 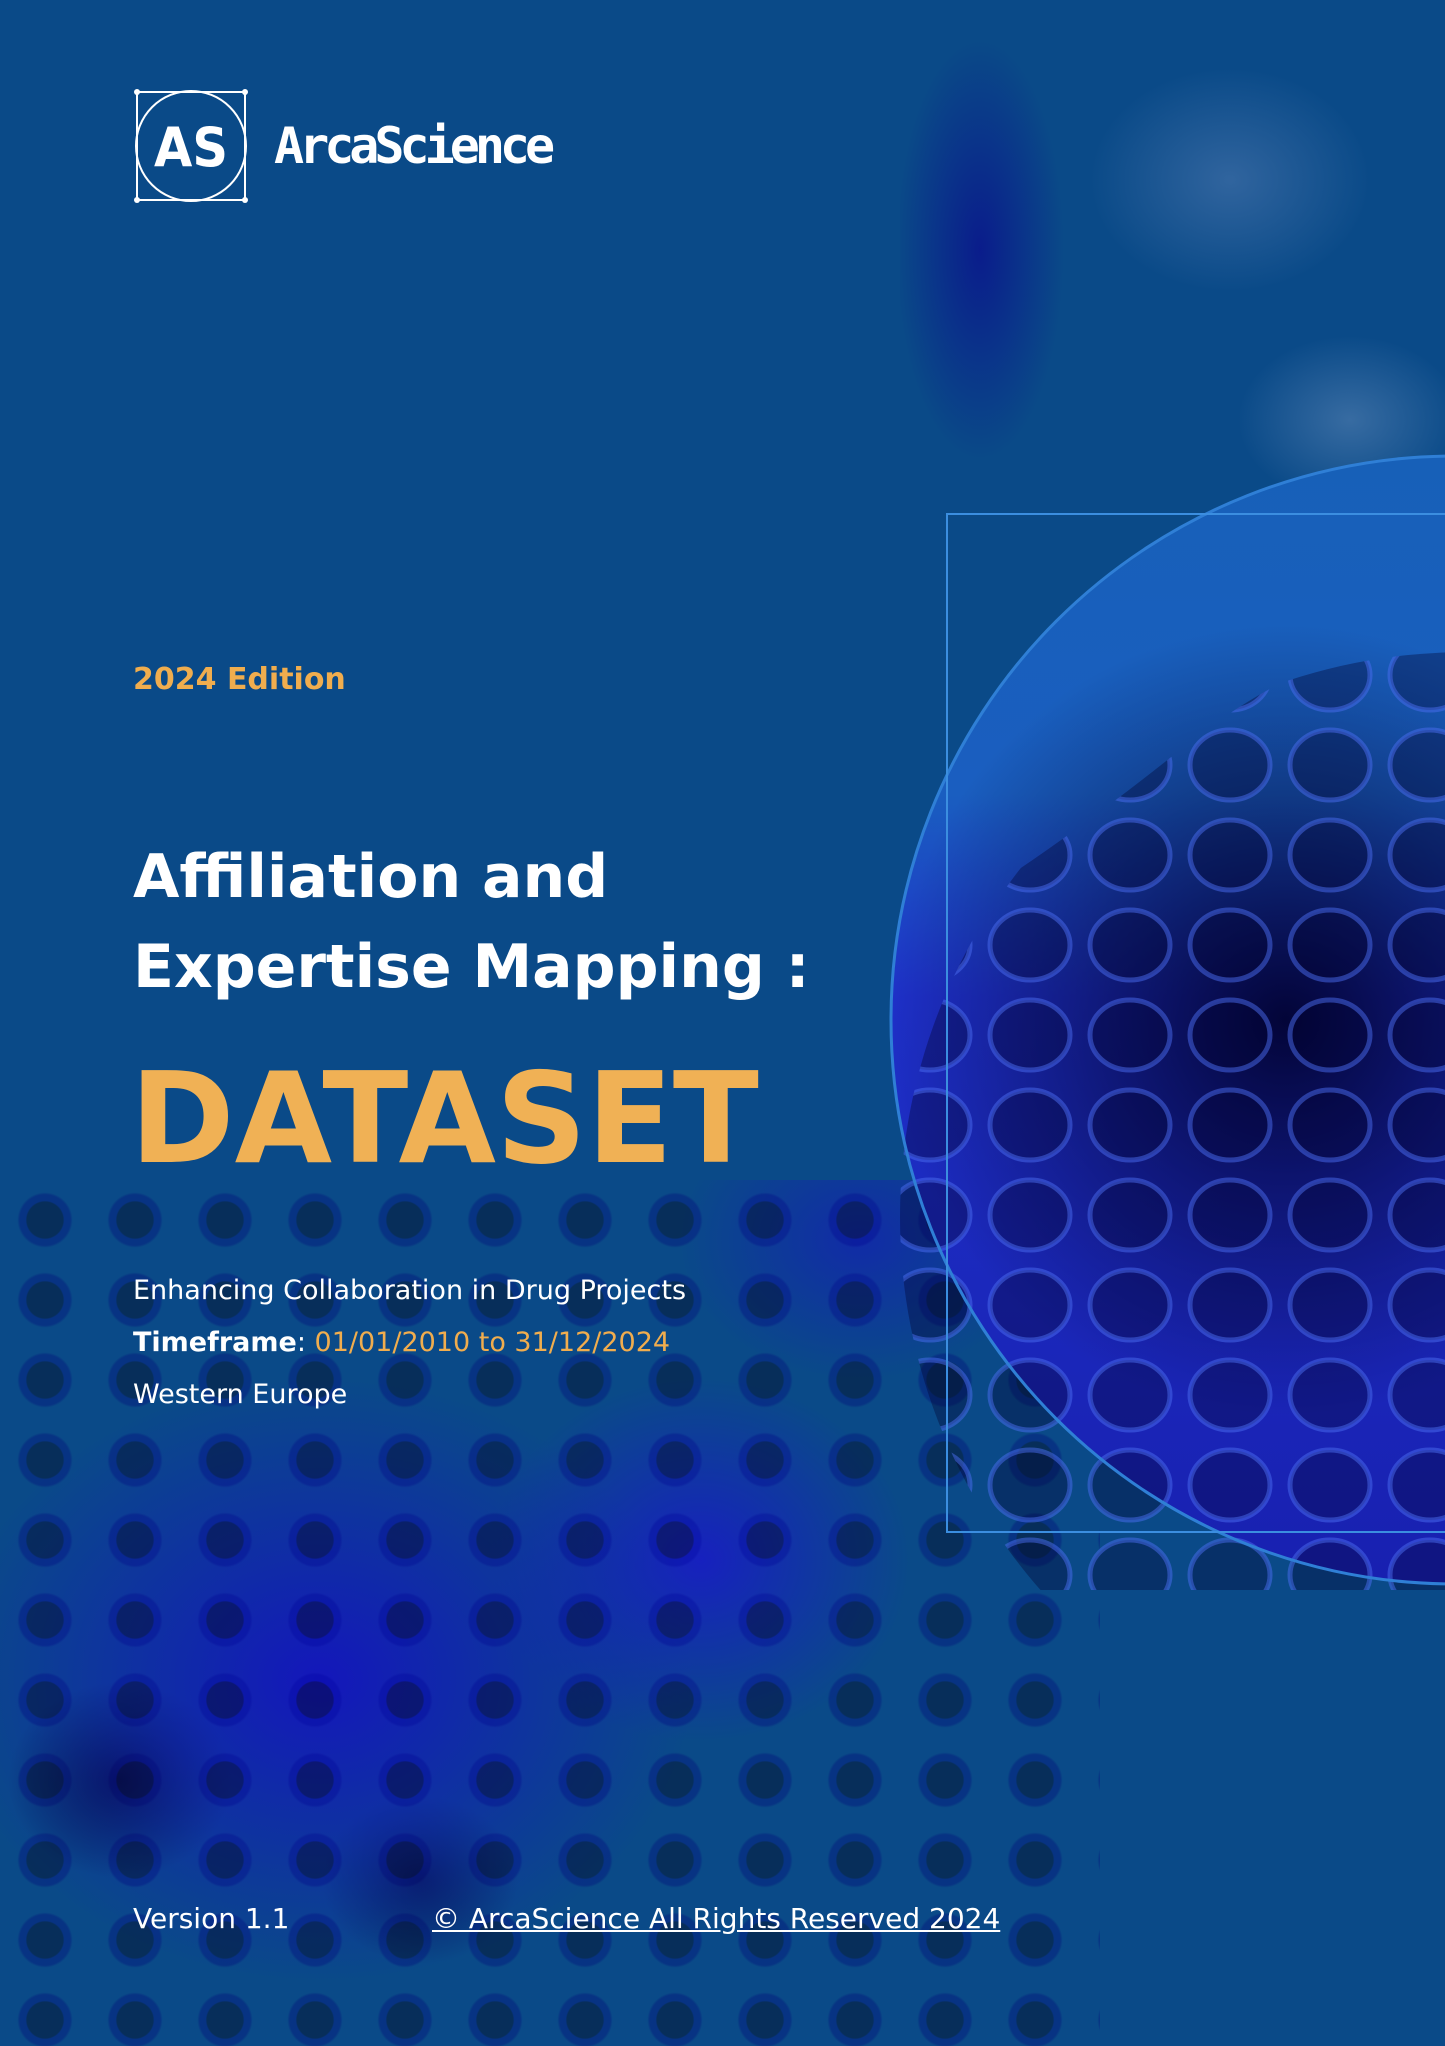 What do you see at coordinates (239, 679) in the screenshot?
I see `edition-label: 2024 Edition` at bounding box center [239, 679].